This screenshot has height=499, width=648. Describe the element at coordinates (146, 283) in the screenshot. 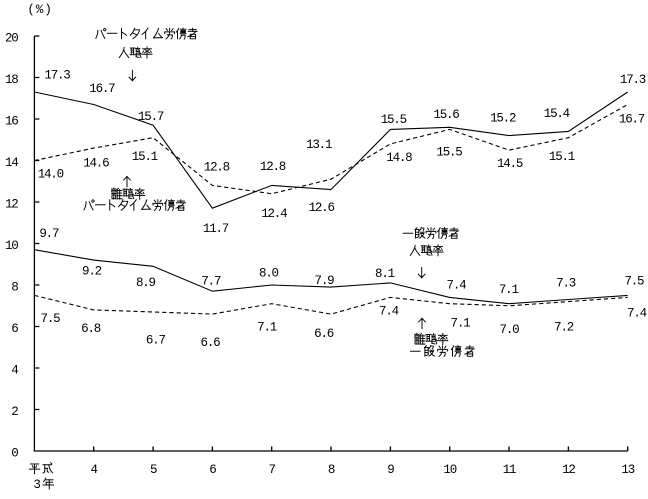

I see `svg-text: 8.9` at that location.